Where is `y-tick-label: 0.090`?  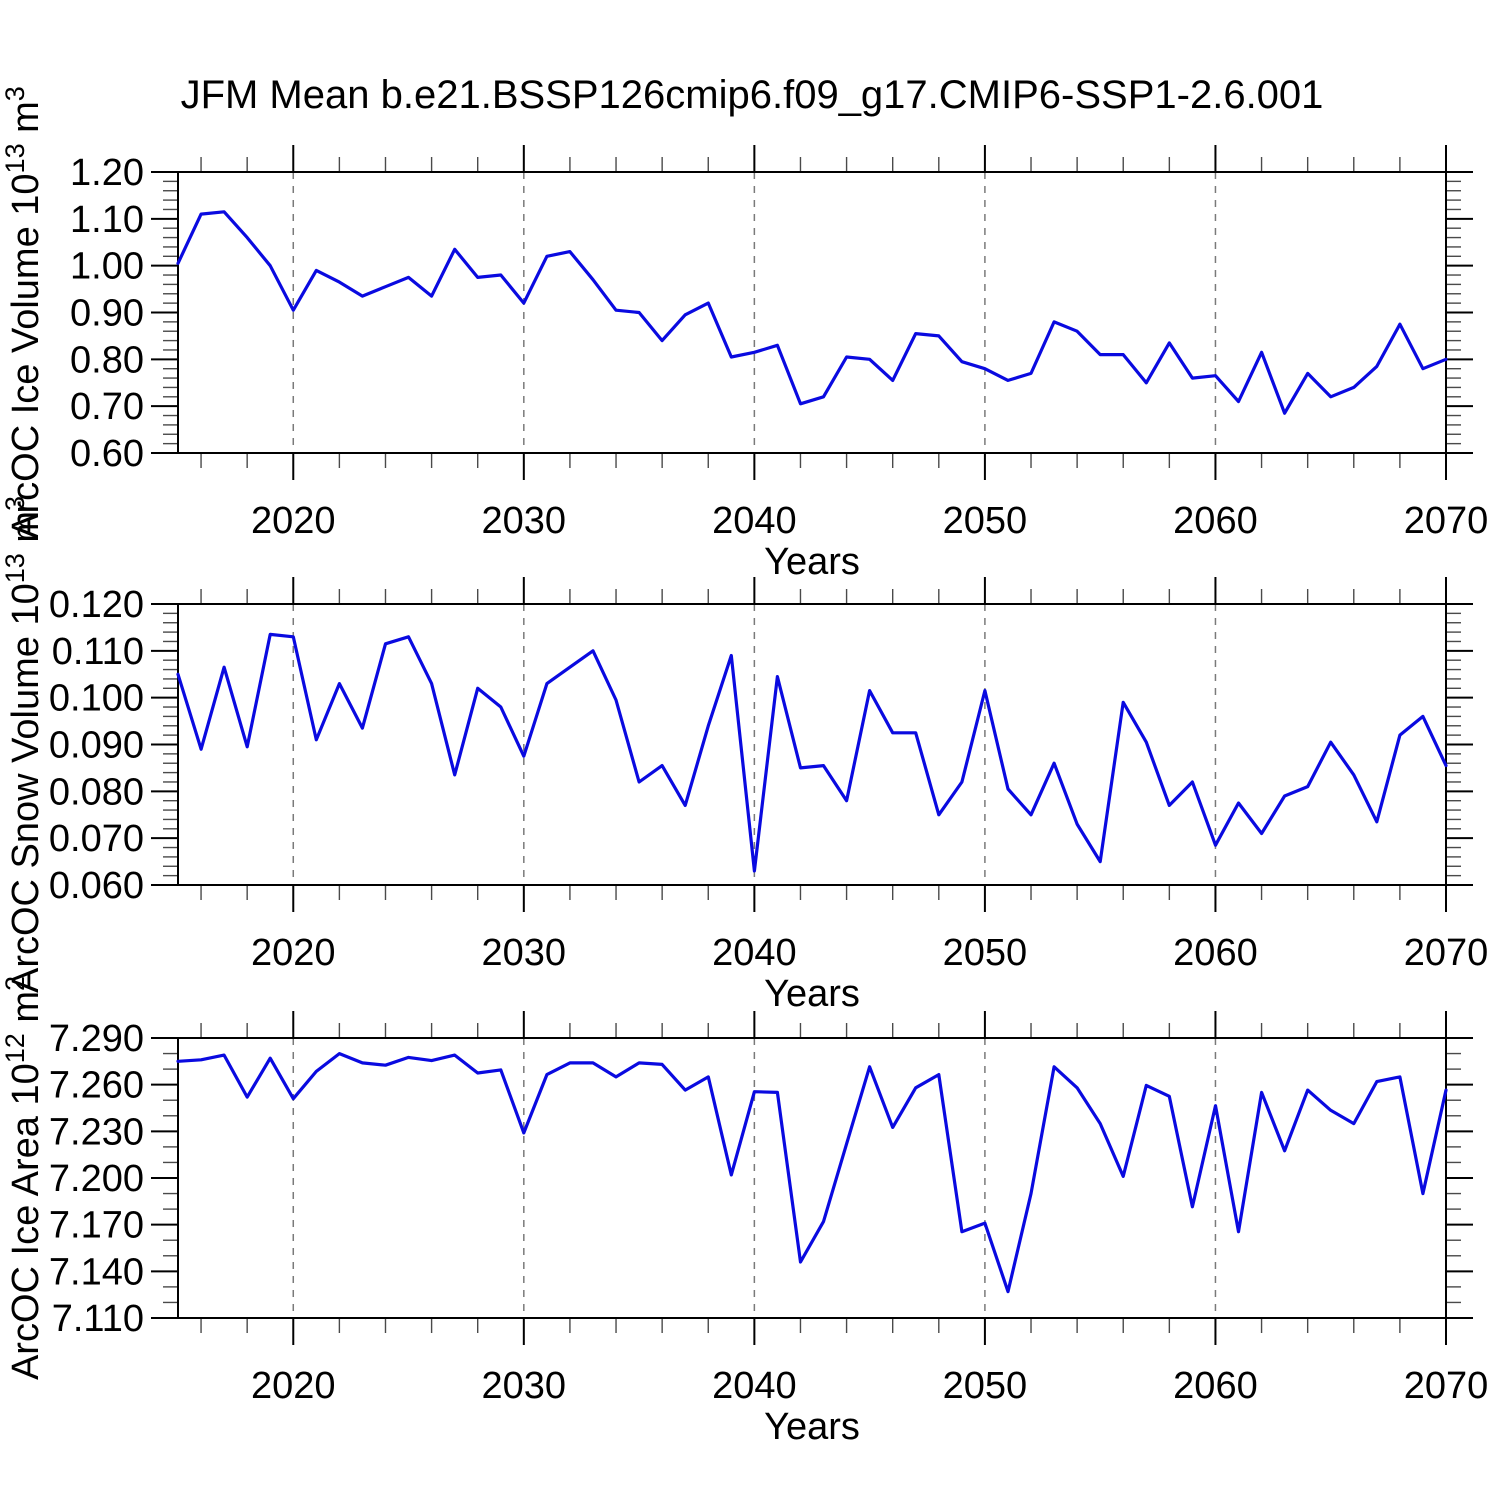 y-tick-label: 0.090 is located at coordinates (96, 746).